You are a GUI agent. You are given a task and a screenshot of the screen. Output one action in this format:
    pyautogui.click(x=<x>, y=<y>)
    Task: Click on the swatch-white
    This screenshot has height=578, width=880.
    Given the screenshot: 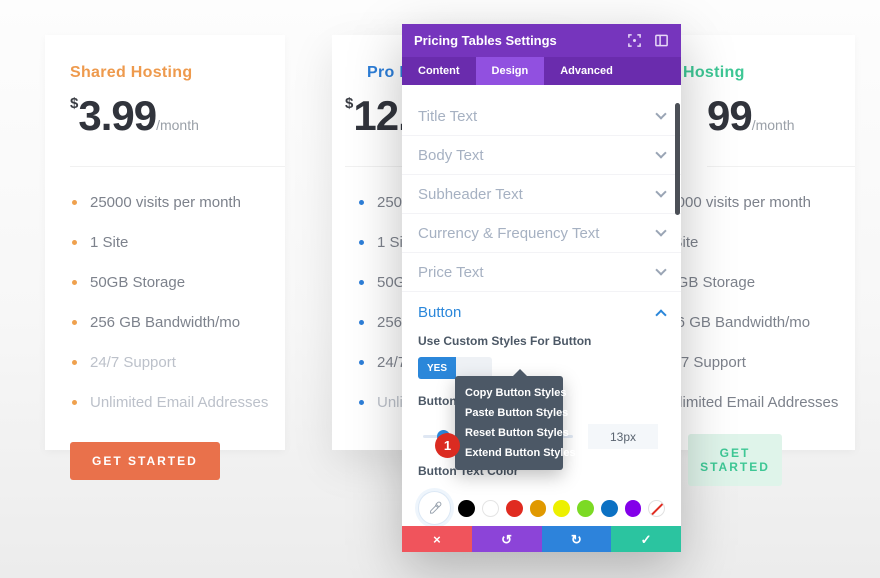 What is the action you would take?
    pyautogui.click(x=490, y=508)
    